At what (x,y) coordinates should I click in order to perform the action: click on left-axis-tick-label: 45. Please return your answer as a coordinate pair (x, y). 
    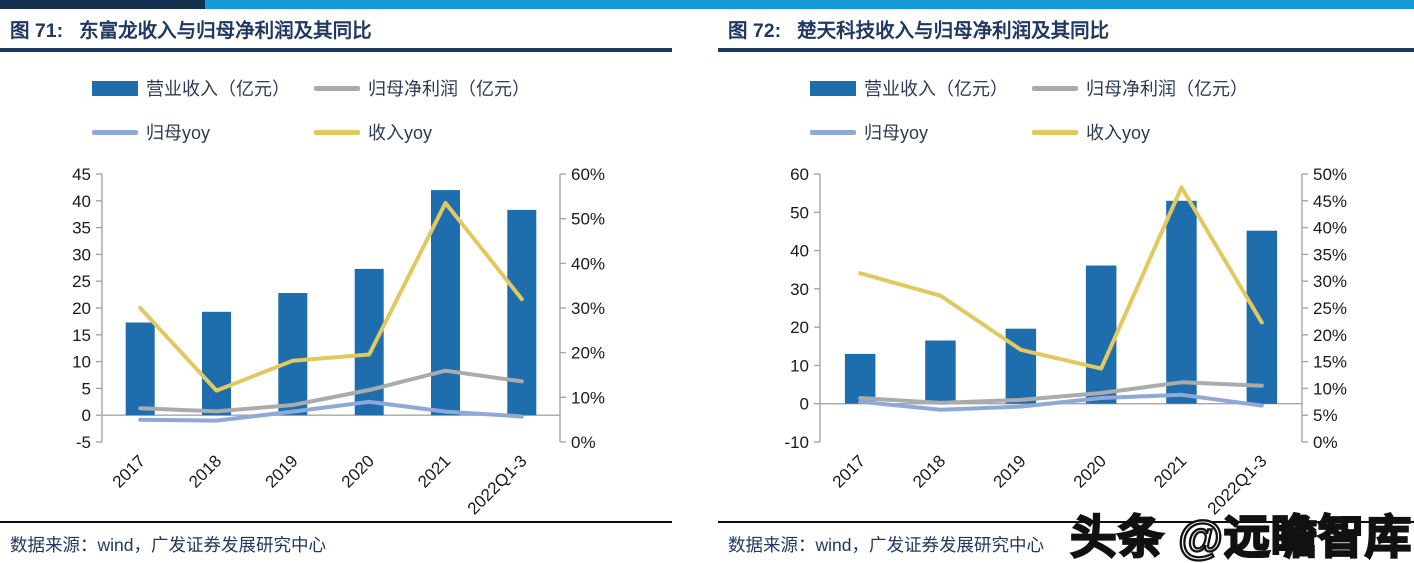
    Looking at the image, I should click on (81, 174).